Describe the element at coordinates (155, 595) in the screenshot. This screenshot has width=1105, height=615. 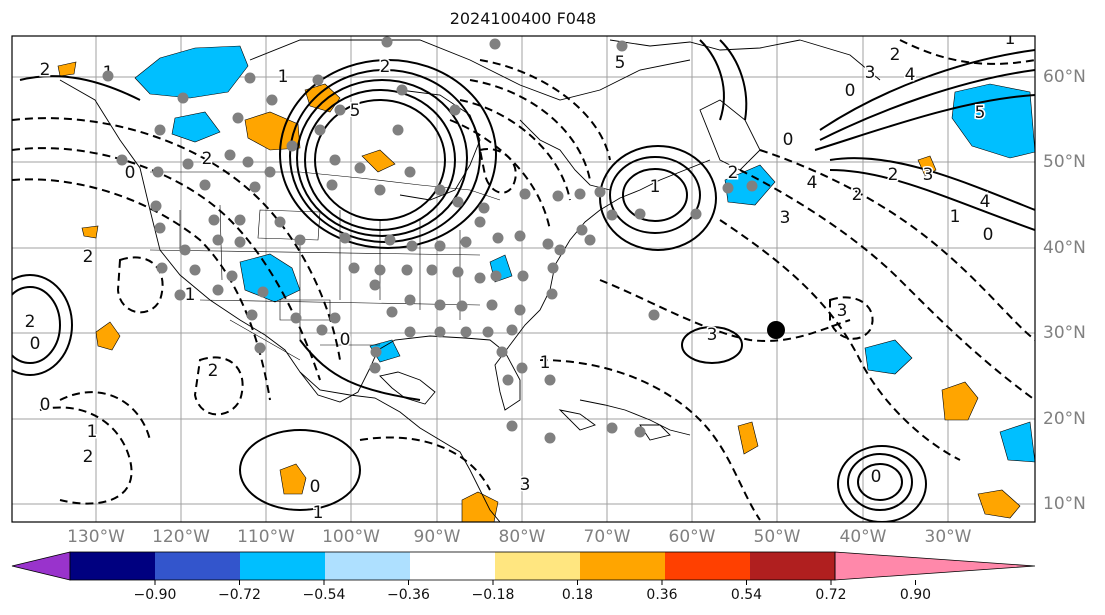
I see `colorbar-tick-label: −0.90` at that location.